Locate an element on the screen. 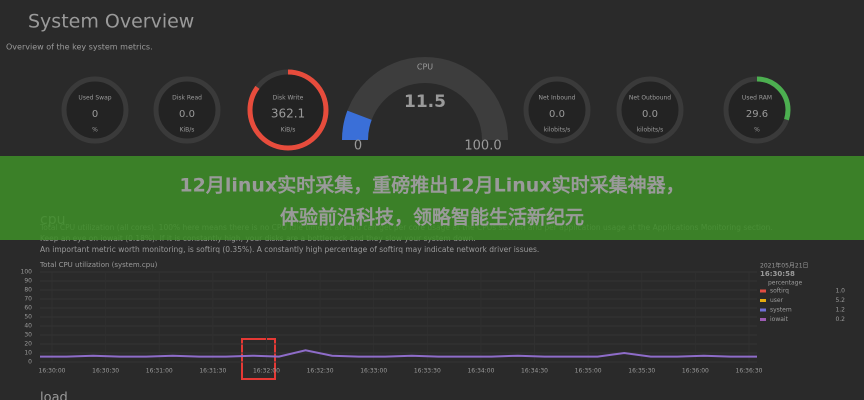  x-tick-label: 16:32:00 is located at coordinates (266, 371).